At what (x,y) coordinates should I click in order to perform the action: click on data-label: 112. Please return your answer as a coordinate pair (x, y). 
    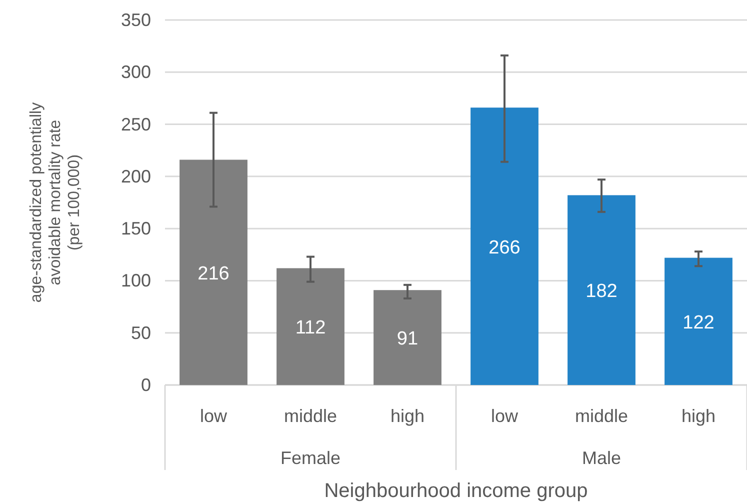
    Looking at the image, I should click on (310, 328).